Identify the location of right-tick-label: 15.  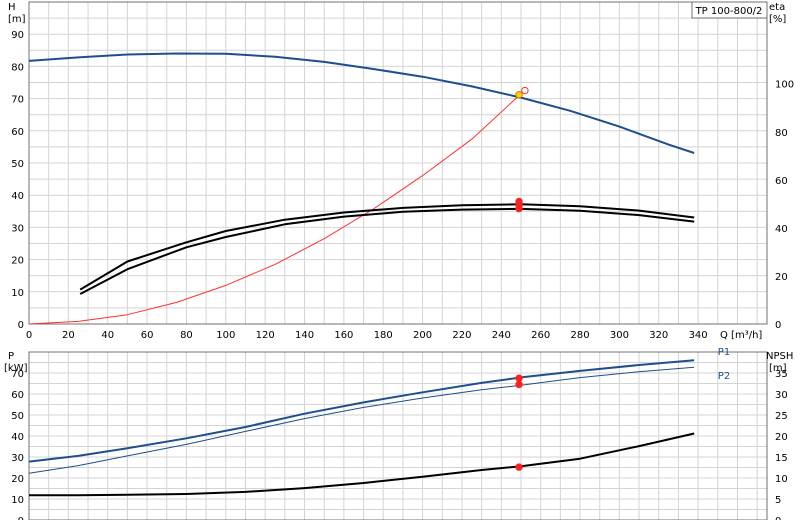
(781, 458).